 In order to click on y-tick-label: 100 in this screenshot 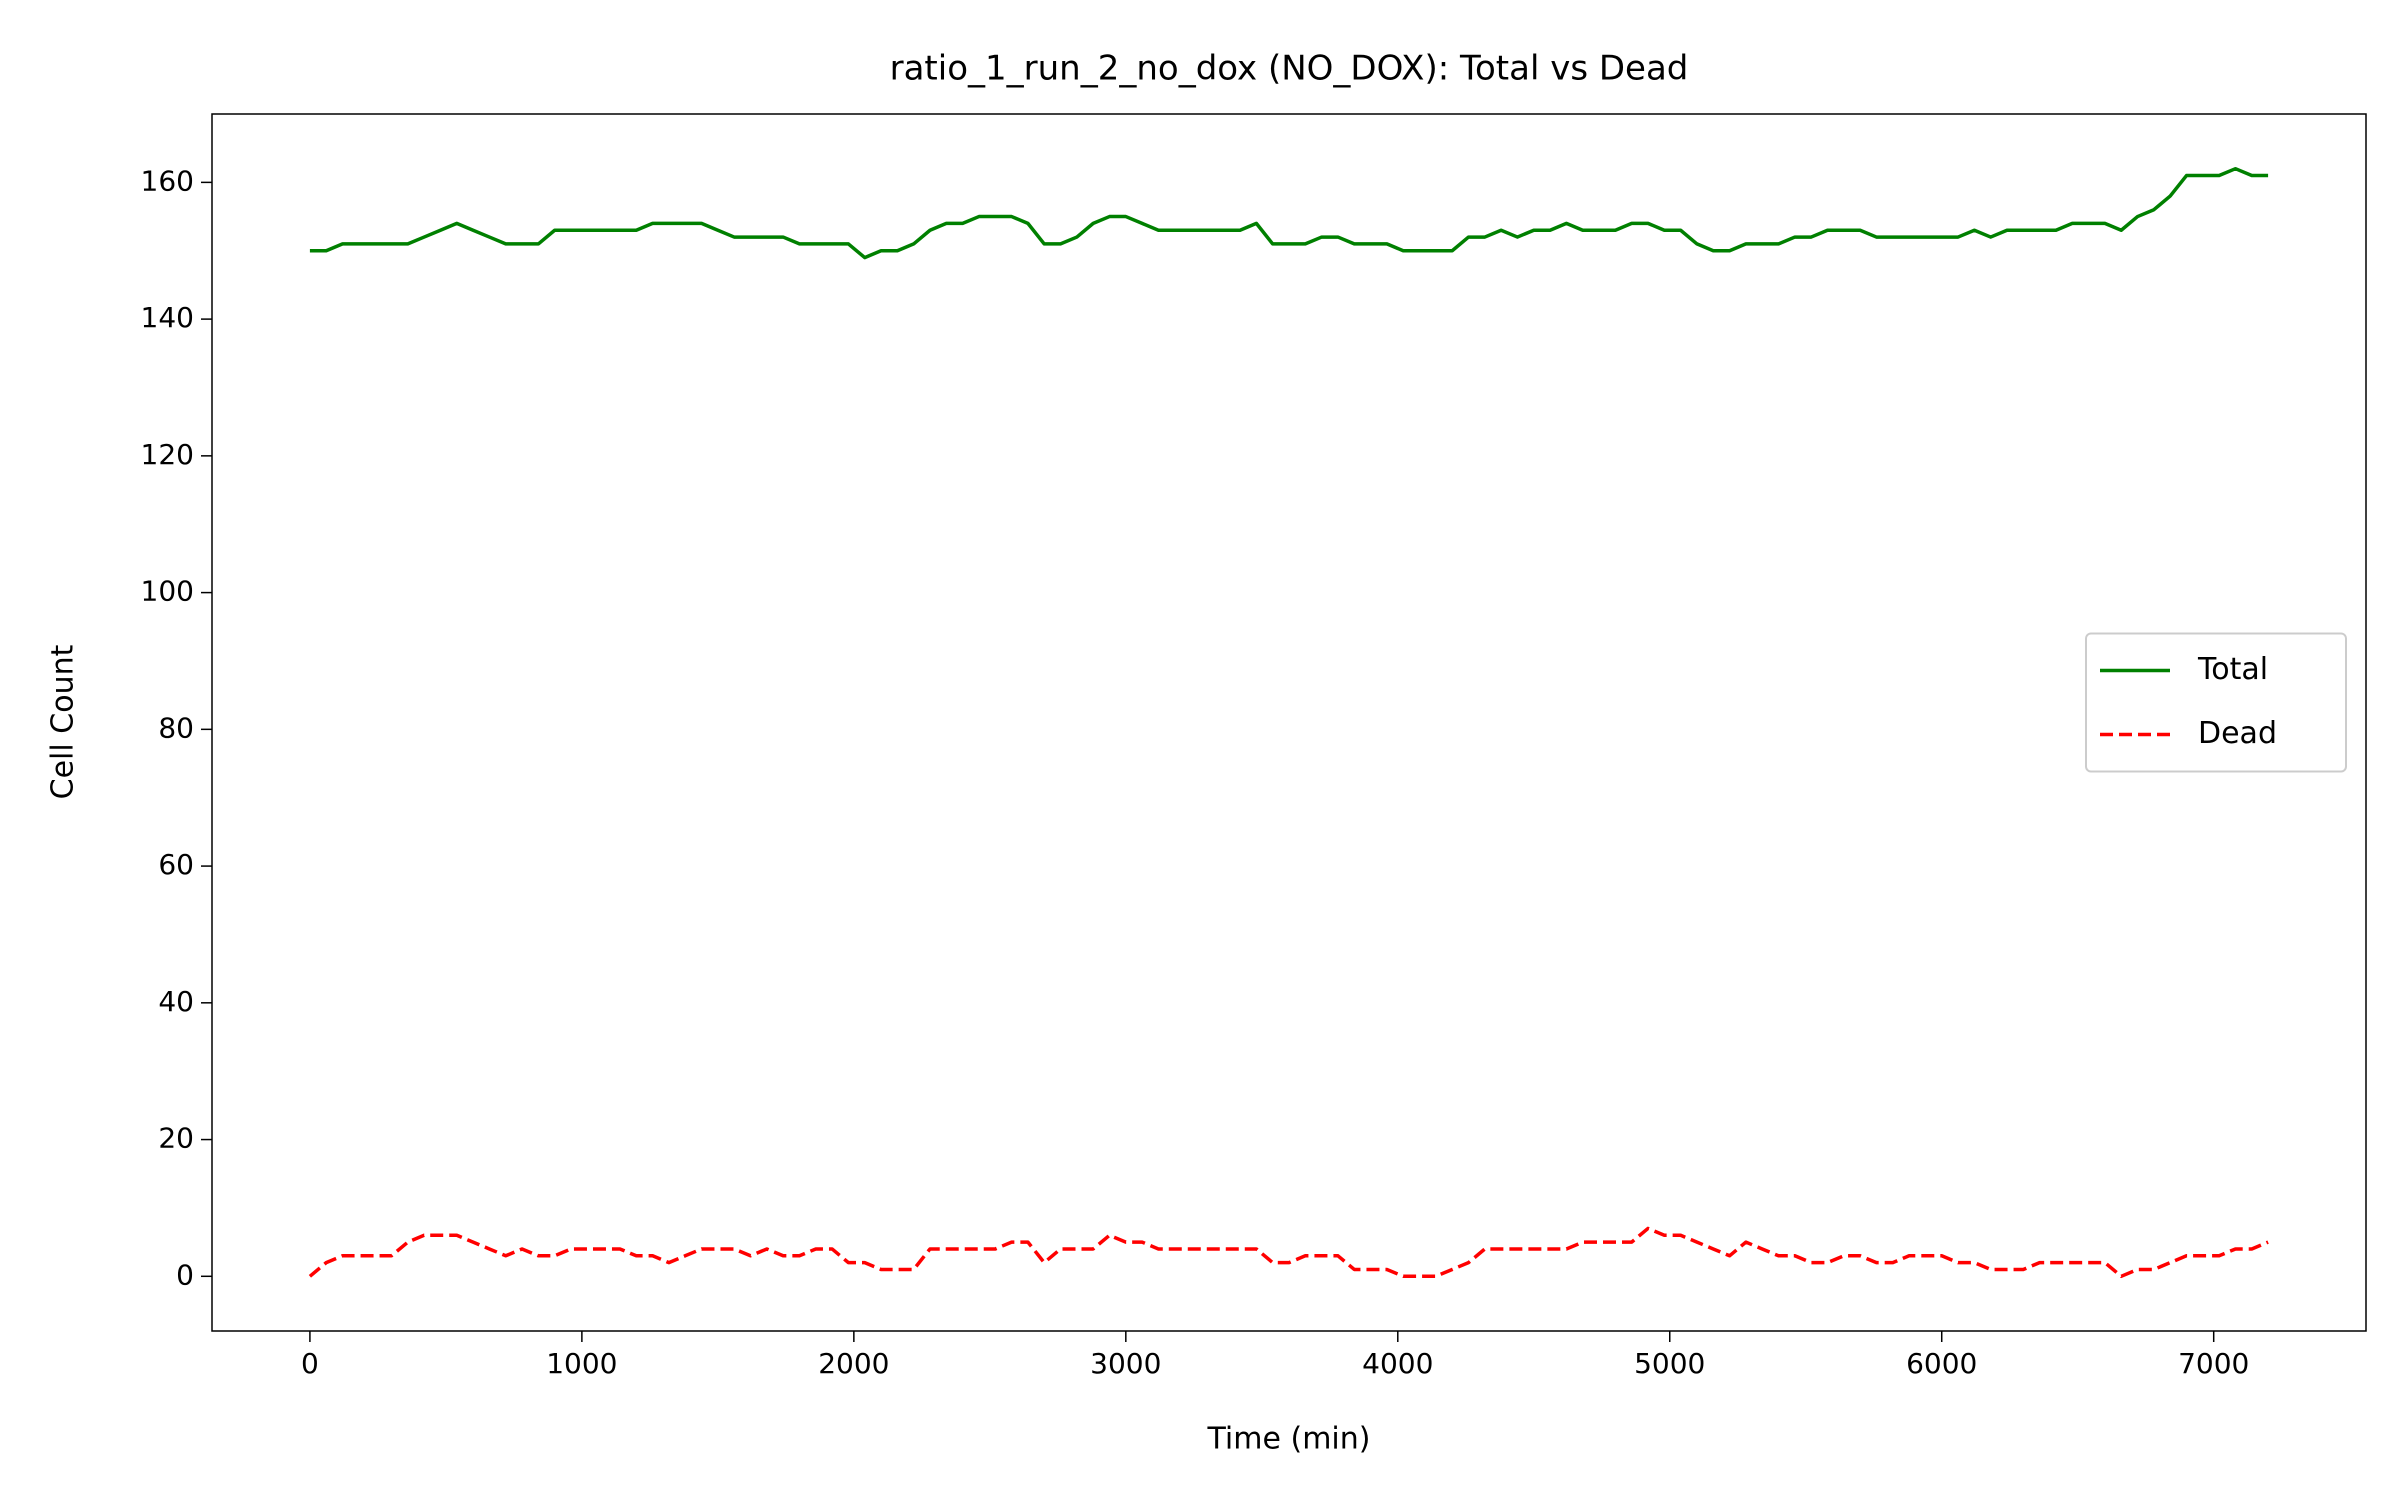, I will do `click(167, 591)`.